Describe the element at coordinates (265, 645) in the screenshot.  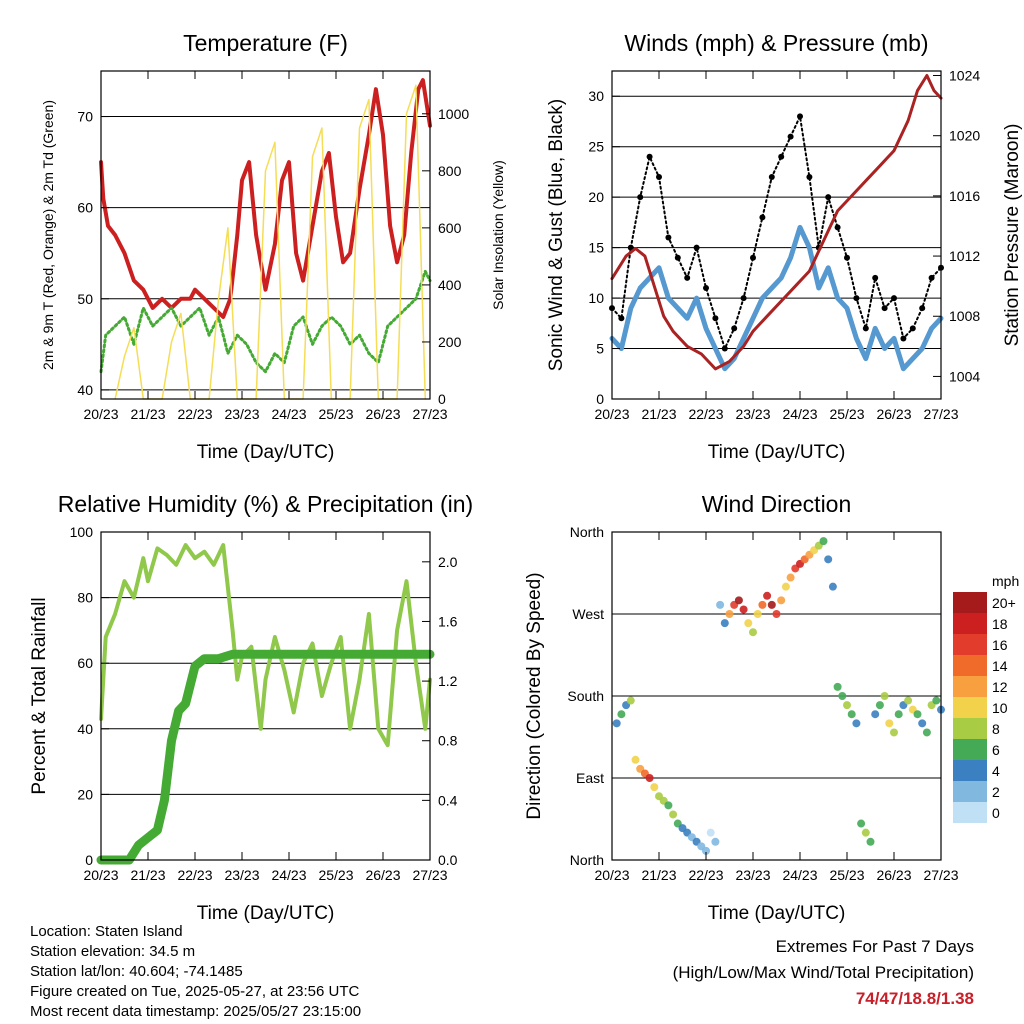
I see `humidity-series-rh` at that location.